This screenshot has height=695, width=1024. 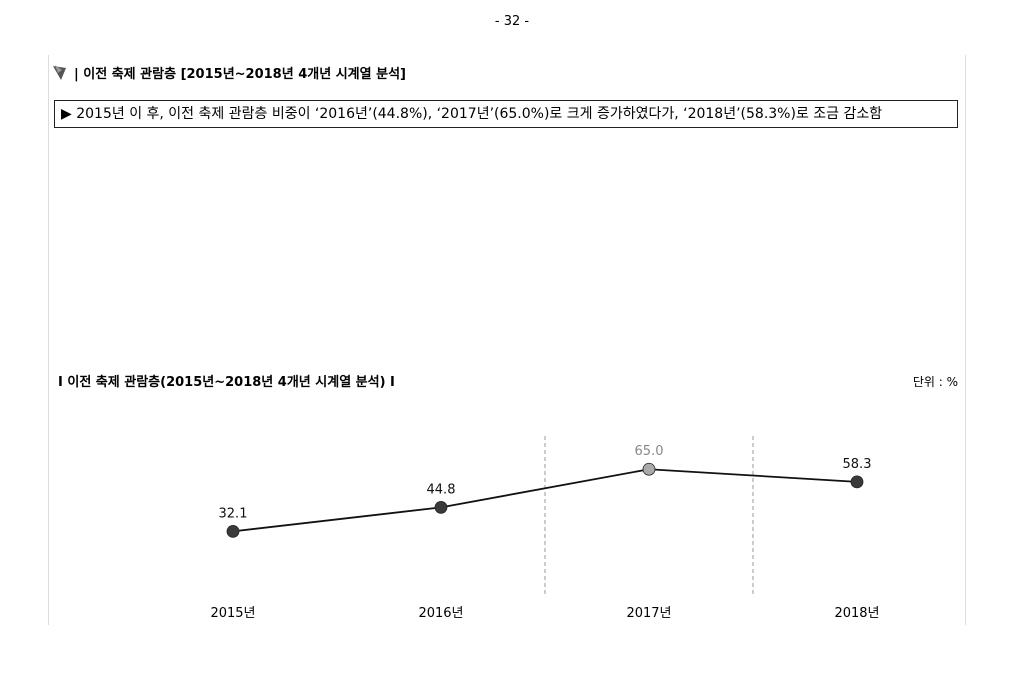 What do you see at coordinates (935, 382) in the screenshot?
I see `unit-label: 단위 : %` at bounding box center [935, 382].